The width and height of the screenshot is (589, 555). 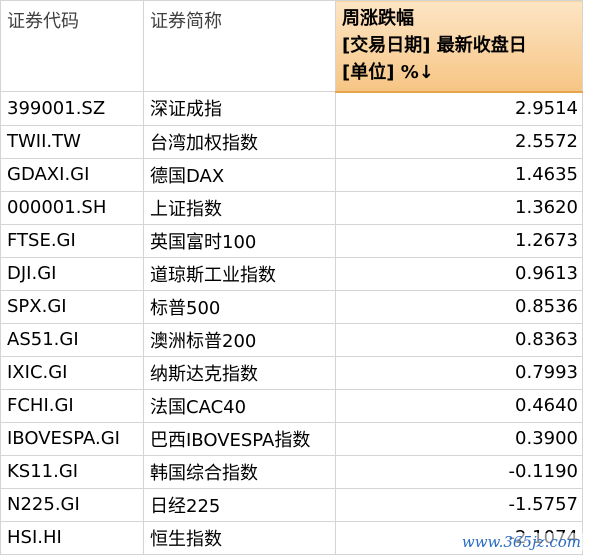 I want to click on security-name-cell: 纳斯达克指数, so click(x=239, y=372).